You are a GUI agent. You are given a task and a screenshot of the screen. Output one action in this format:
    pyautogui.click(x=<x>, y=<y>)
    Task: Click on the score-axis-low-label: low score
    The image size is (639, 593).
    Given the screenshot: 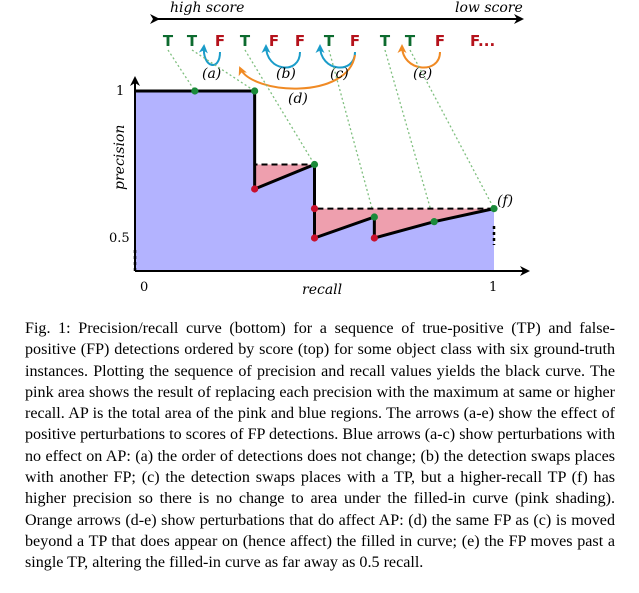 What is the action you would take?
    pyautogui.click(x=489, y=8)
    